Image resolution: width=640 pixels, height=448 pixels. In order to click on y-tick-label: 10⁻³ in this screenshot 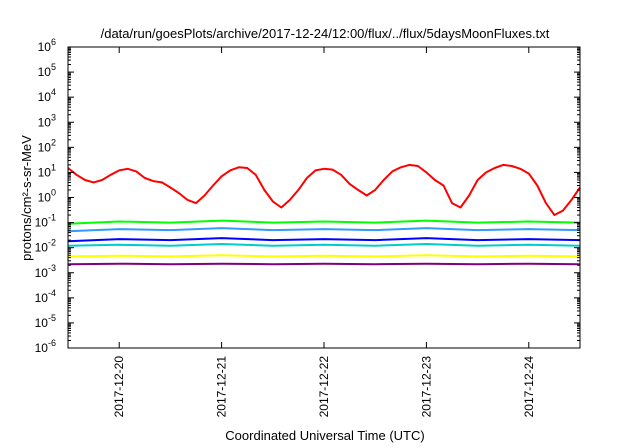, I will do `click(45, 271)`.